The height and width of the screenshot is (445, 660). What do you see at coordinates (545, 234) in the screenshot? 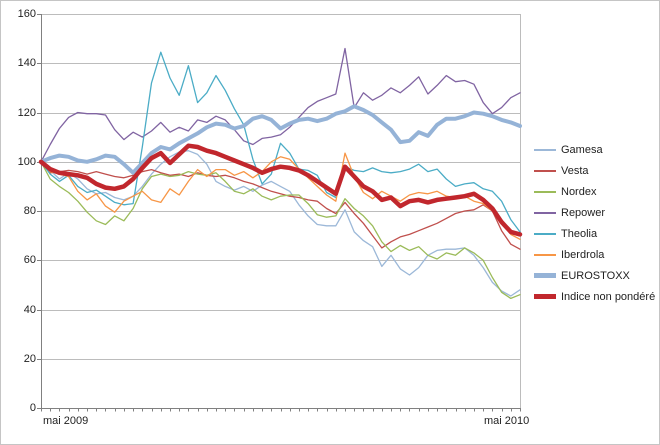
I see `theolia-line-swatch` at bounding box center [545, 234].